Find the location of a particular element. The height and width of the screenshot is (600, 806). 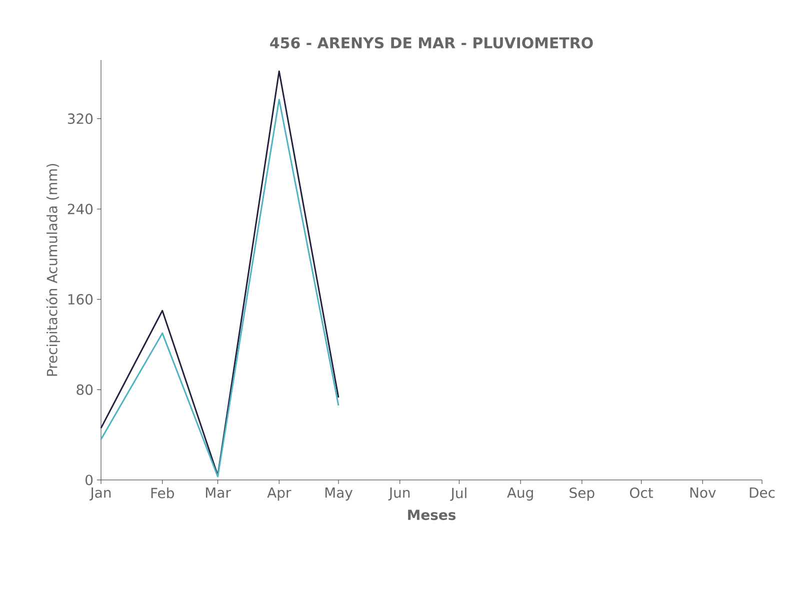

x-tick-label: Jun is located at coordinates (399, 494).